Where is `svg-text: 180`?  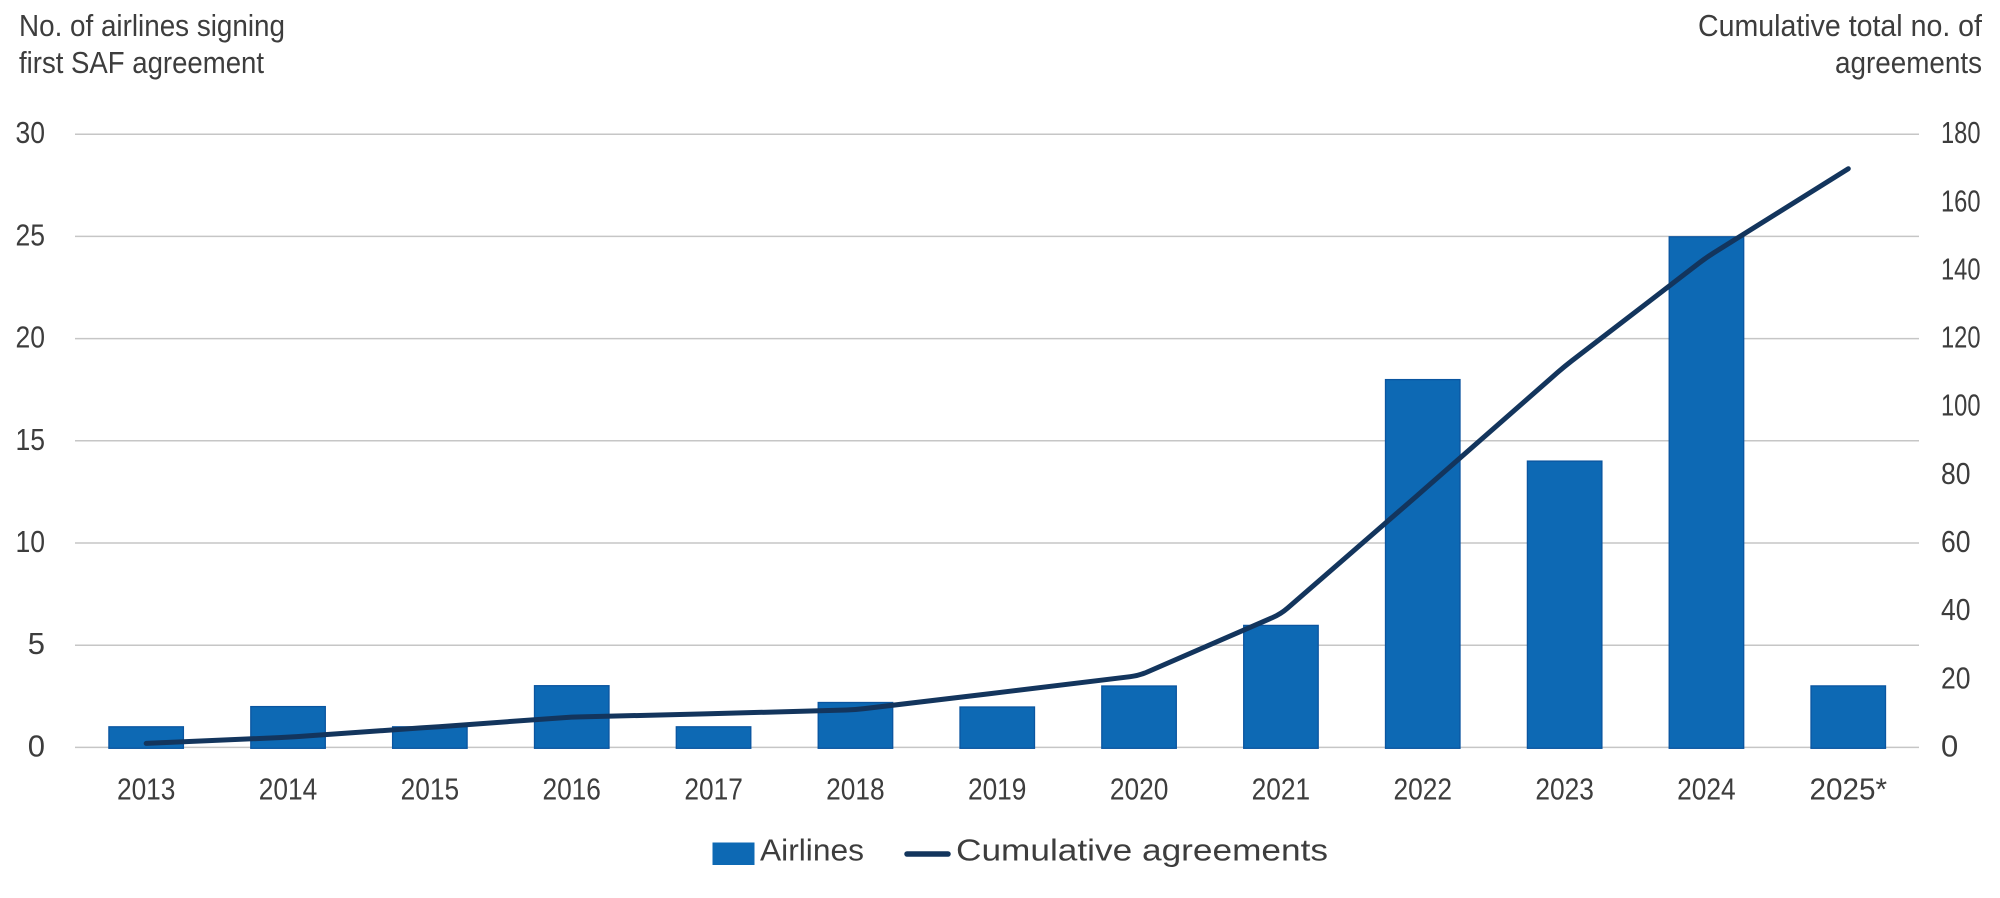 svg-text: 180 is located at coordinates (1961, 132).